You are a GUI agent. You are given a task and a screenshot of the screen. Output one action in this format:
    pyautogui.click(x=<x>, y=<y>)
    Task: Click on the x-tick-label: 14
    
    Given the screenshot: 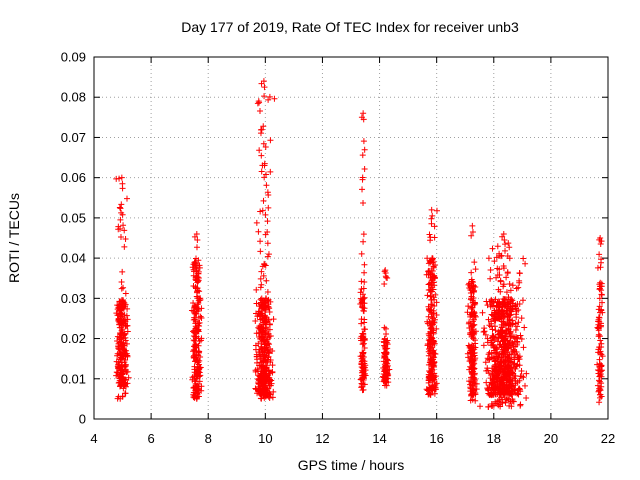 What is the action you would take?
    pyautogui.click(x=379, y=438)
    